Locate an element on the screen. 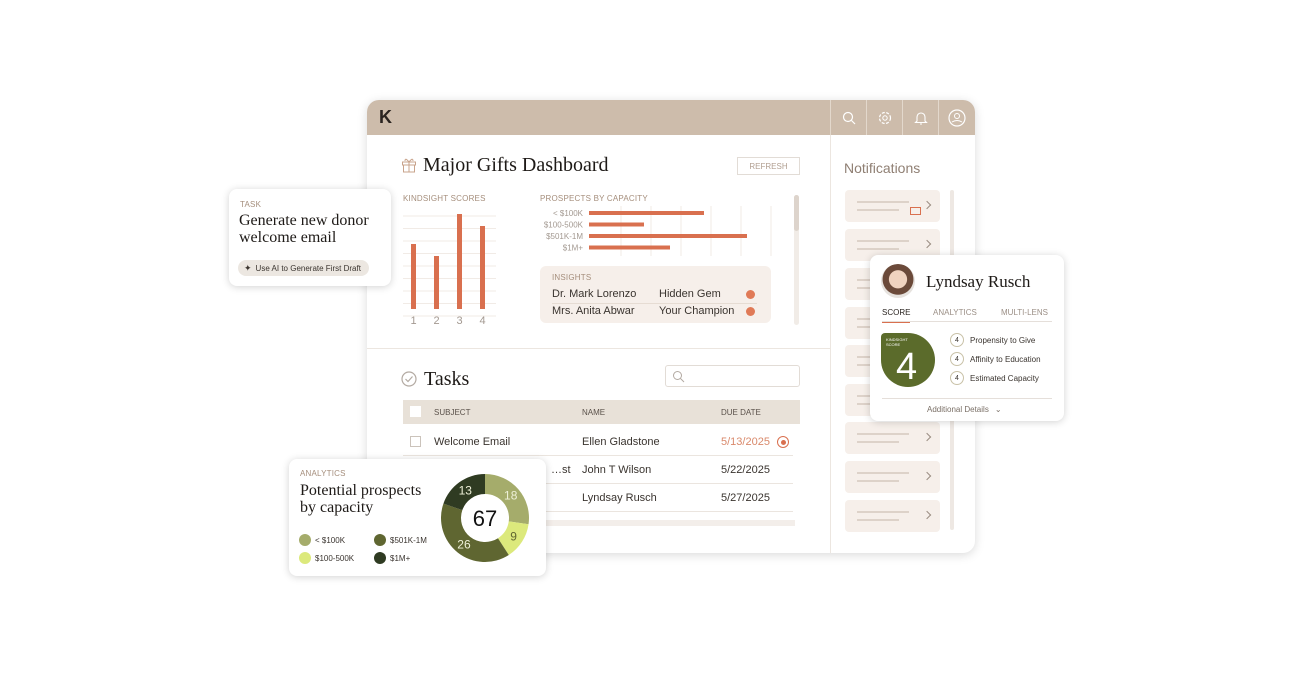 The width and height of the screenshot is (1295, 679). gear-icon is located at coordinates (884, 117).